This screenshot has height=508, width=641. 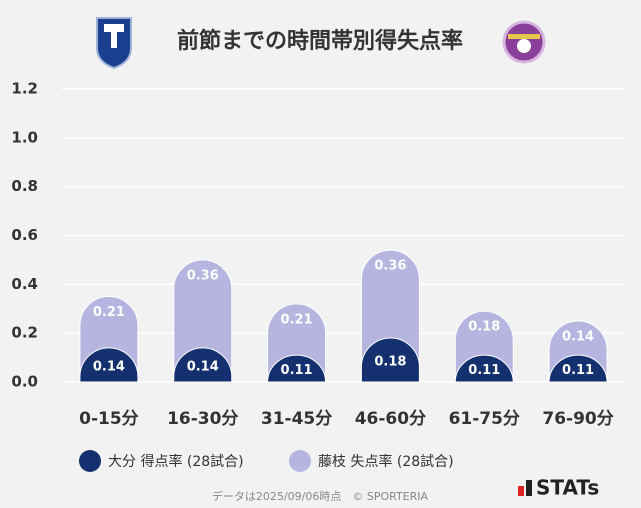 What do you see at coordinates (114, 43) in the screenshot?
I see `team-logo-left` at bounding box center [114, 43].